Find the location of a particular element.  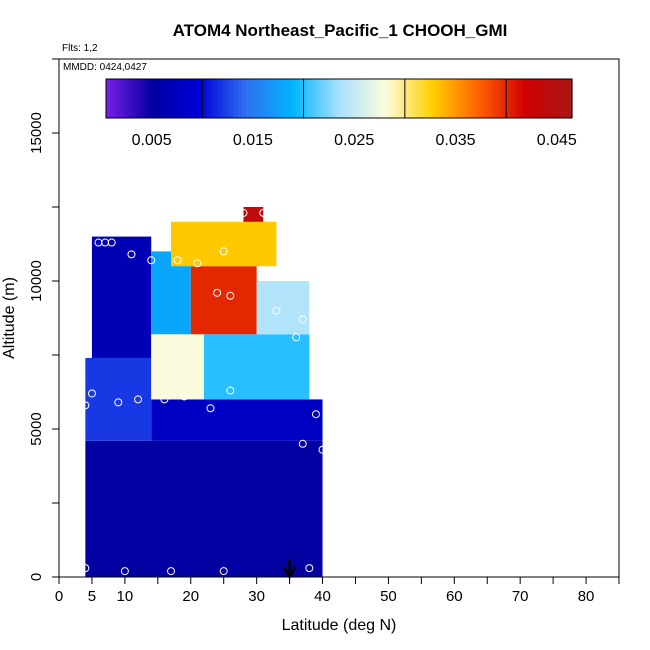

y-axis: 0 5000 10000 15000 is located at coordinates (43, 319).